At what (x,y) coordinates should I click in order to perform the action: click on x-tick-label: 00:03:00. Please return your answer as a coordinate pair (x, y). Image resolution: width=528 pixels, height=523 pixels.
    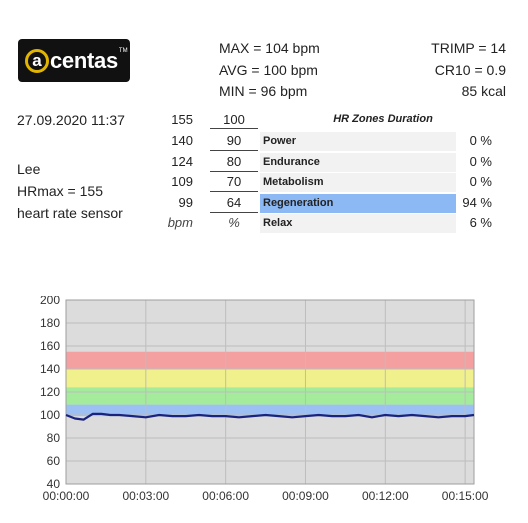
    Looking at the image, I should click on (145, 496).